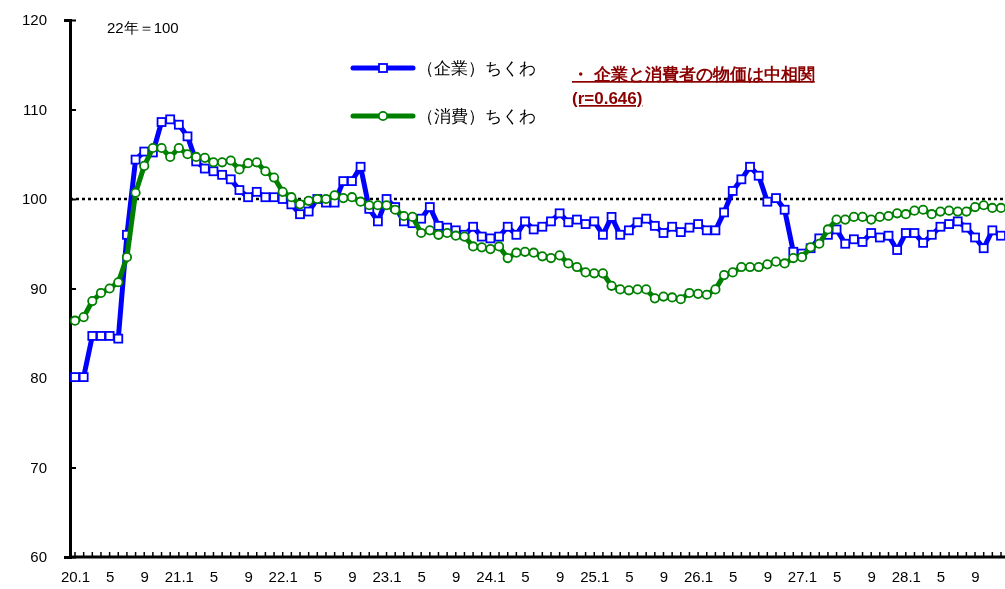  Describe the element at coordinates (38, 288) in the screenshot. I see `y-tick-label: 90` at that location.